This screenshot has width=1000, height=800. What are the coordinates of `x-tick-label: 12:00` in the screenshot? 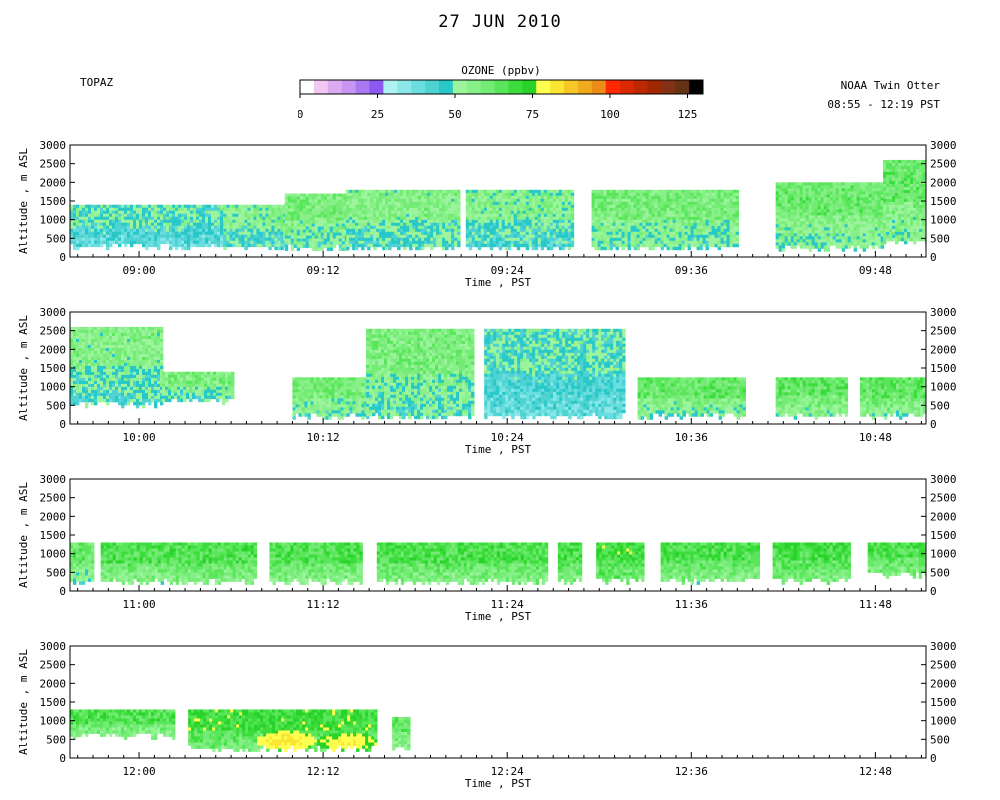 It's located at (138, 771).